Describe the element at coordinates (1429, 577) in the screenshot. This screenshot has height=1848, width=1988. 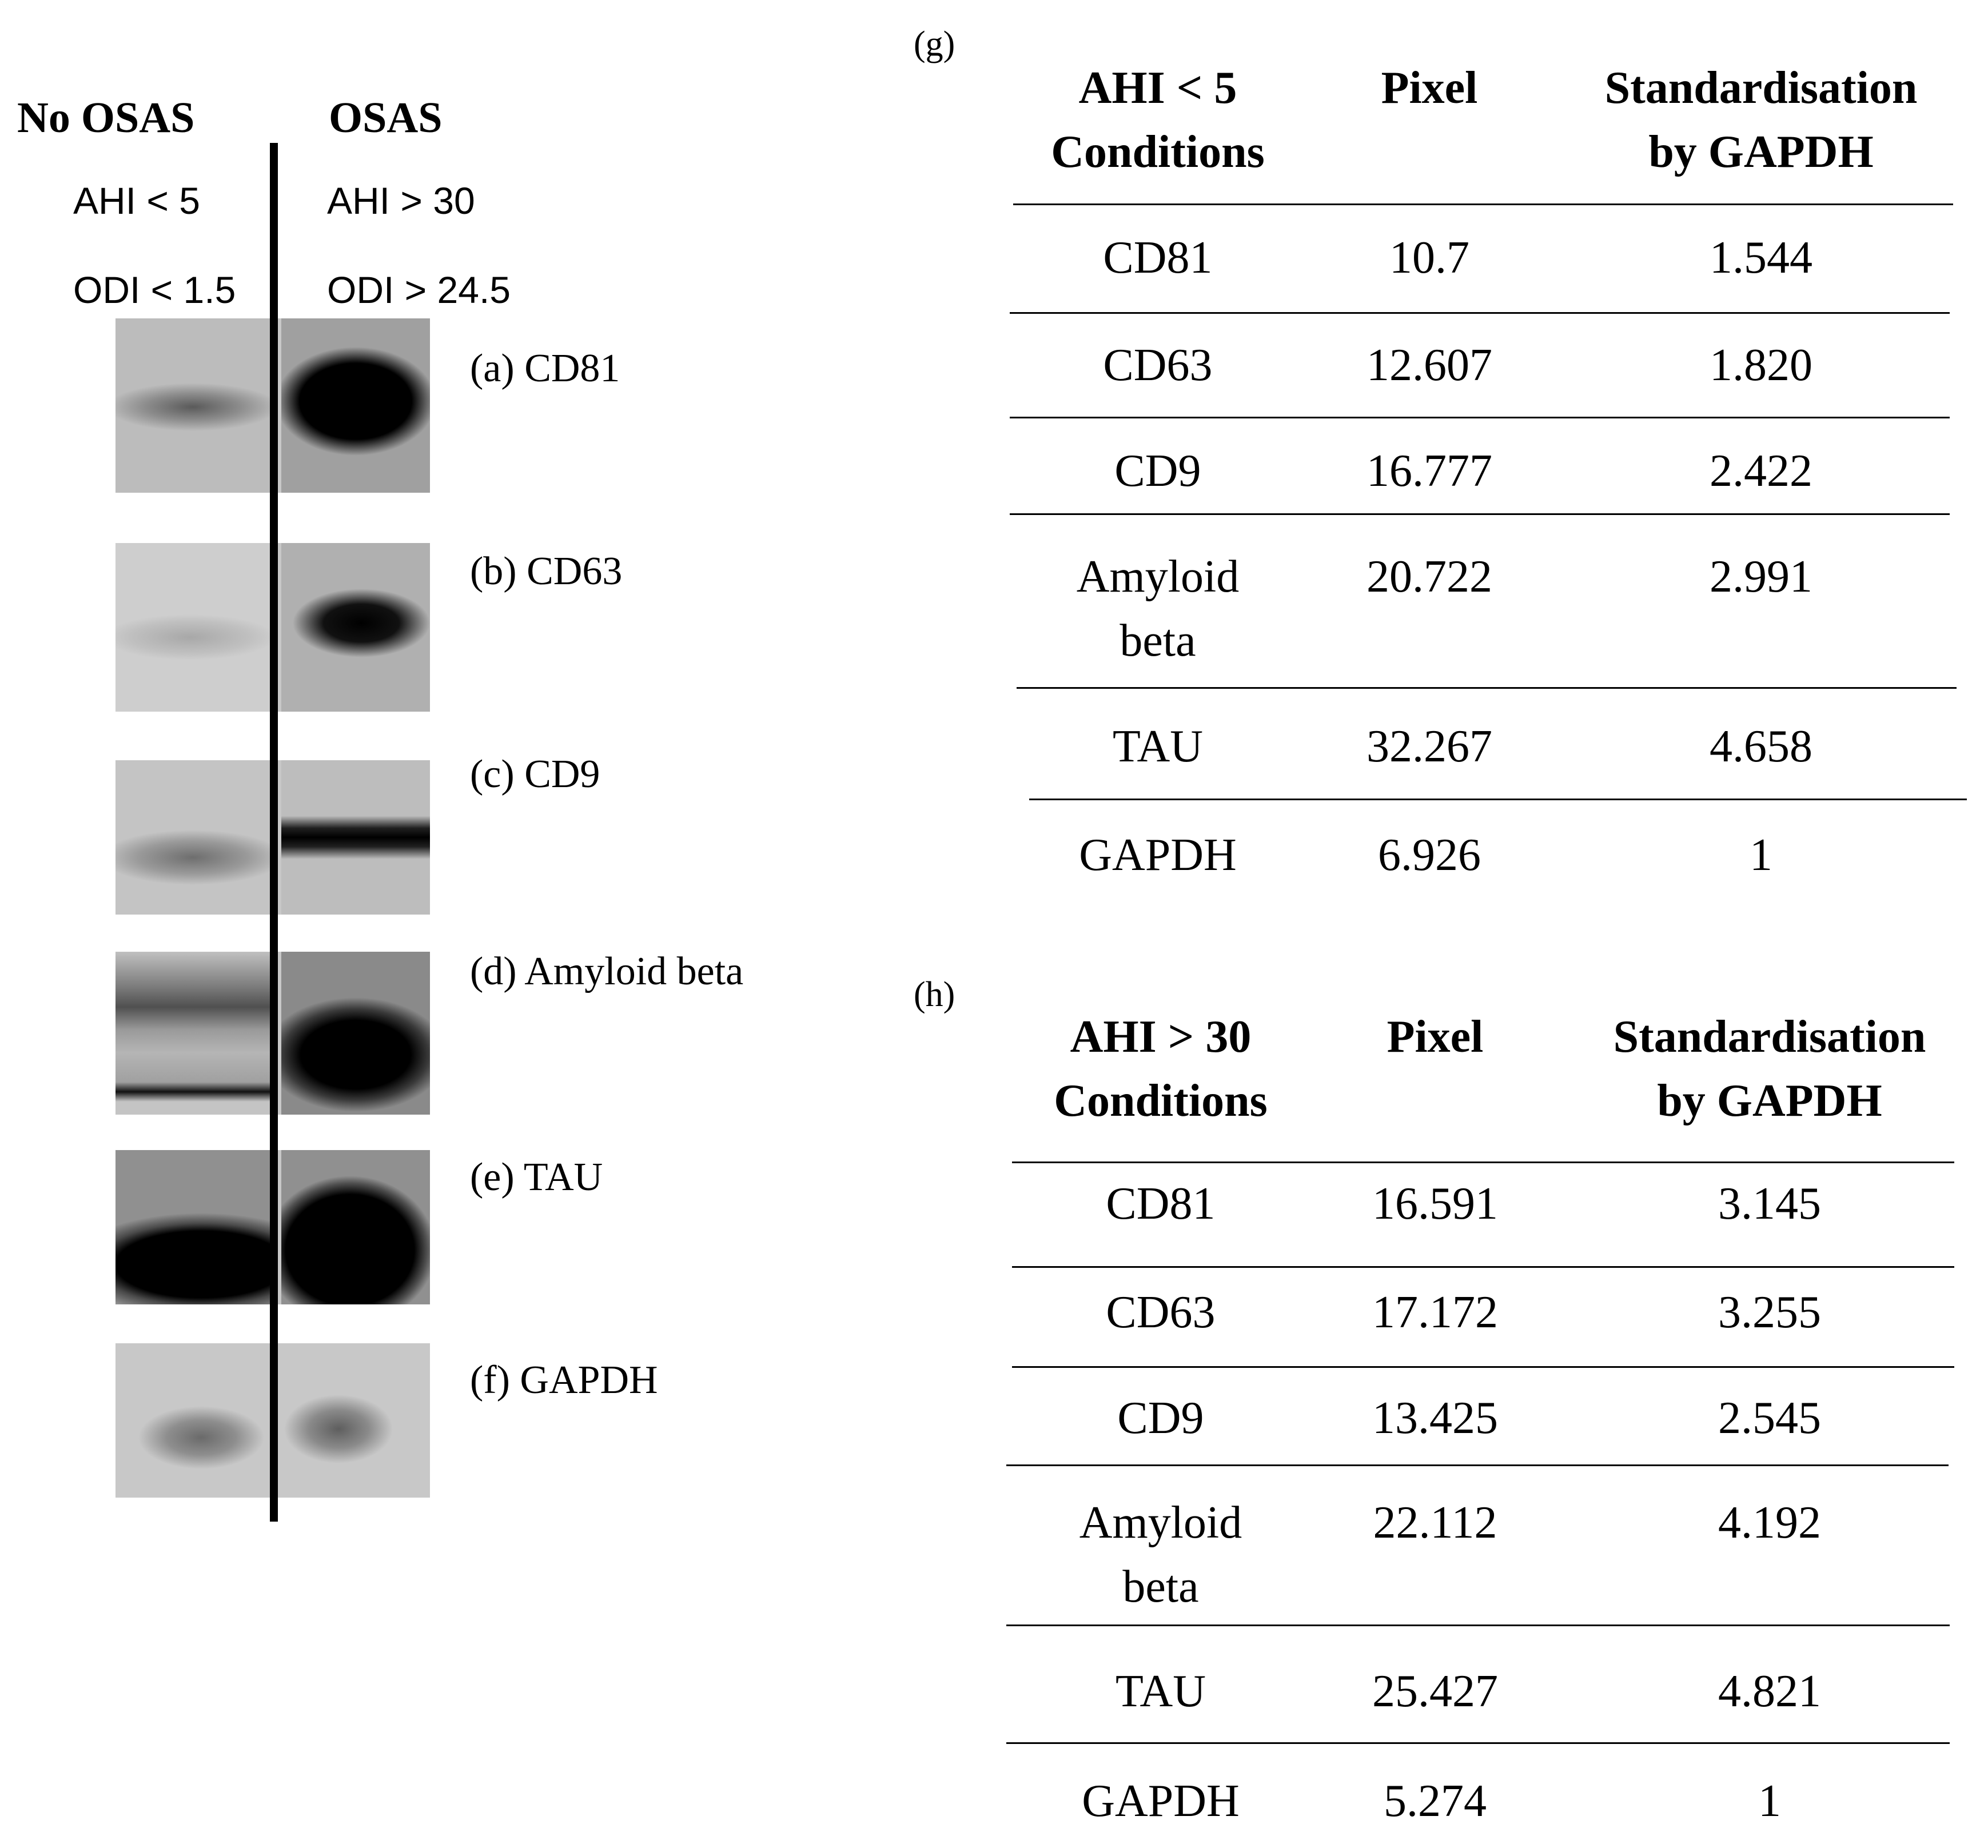
I see `table-g-cell-pixel: 20.722` at that location.